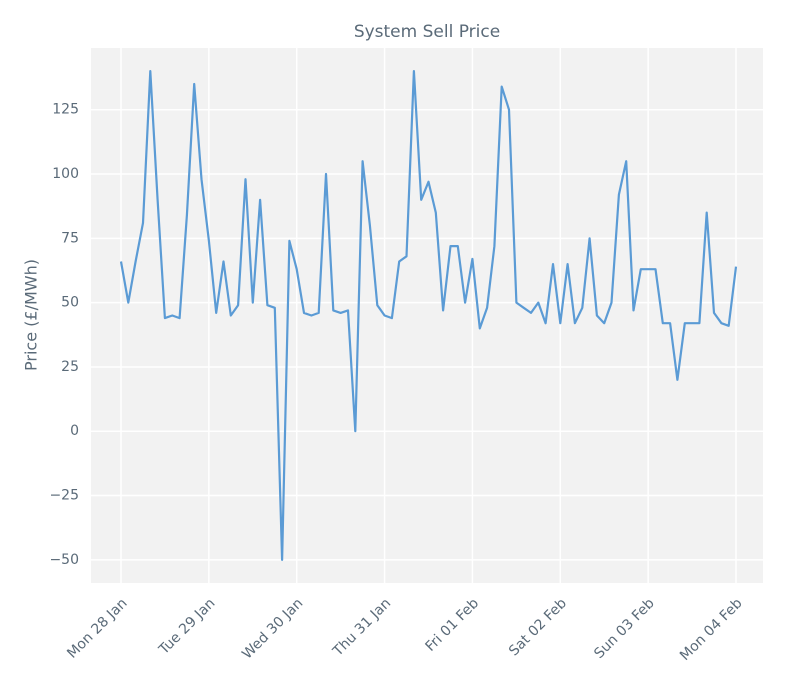  I want to click on x-tick-label: Thu 31 Jan, so click(361, 627).